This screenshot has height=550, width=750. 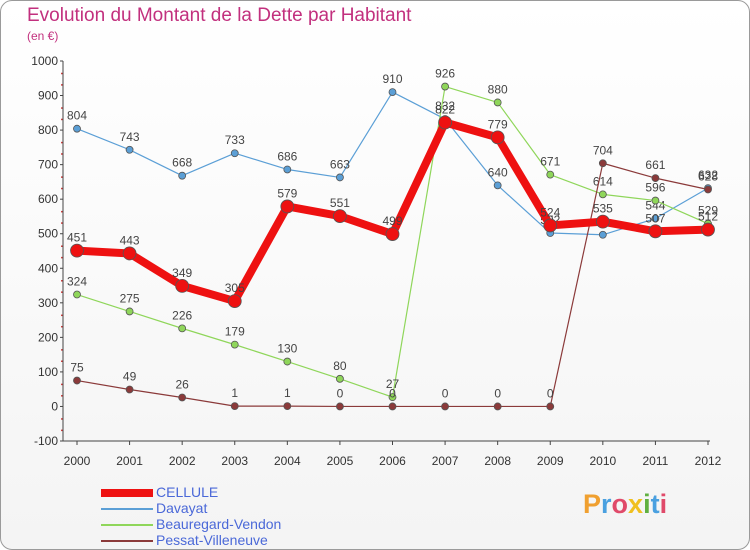 What do you see at coordinates (287, 193) in the screenshot?
I see `data-label-cellule: 579` at bounding box center [287, 193].